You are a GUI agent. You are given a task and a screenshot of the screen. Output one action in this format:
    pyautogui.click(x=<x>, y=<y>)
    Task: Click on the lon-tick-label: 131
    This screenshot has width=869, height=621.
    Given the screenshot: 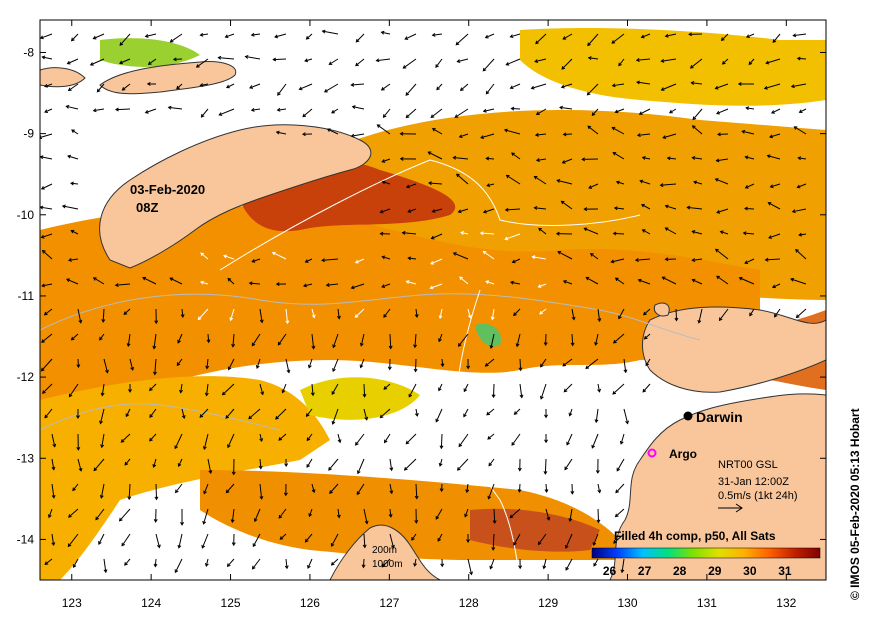 What is the action you would take?
    pyautogui.click(x=707, y=603)
    